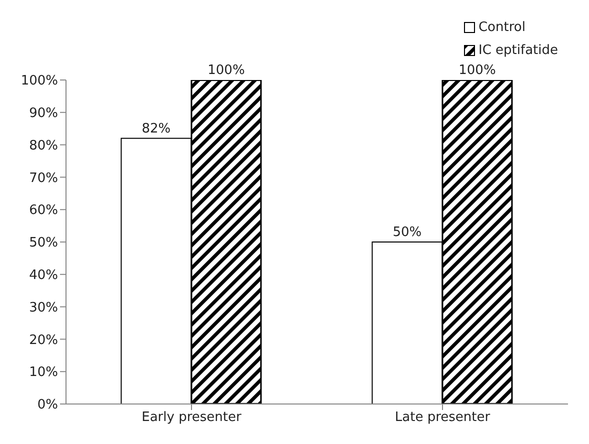  Describe the element at coordinates (518, 50) in the screenshot. I see `legend-label: IC eptifatide` at that location.